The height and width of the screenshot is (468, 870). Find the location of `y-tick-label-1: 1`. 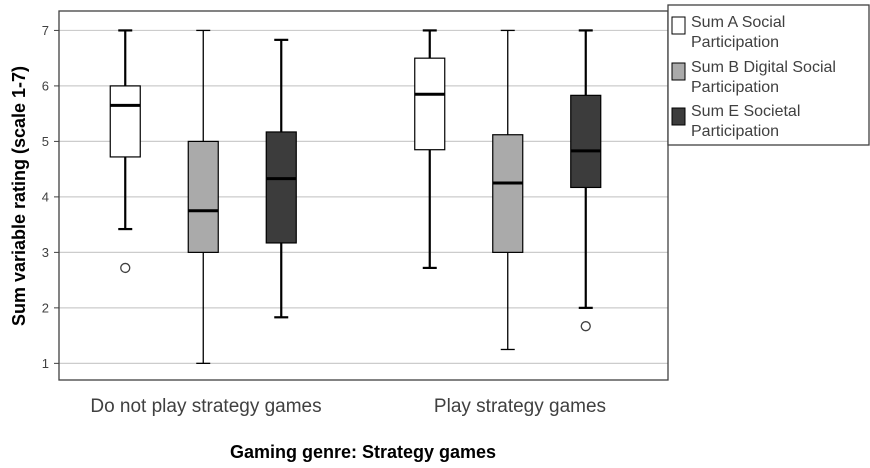

y-tick-label-1: 1 is located at coordinates (45, 363).